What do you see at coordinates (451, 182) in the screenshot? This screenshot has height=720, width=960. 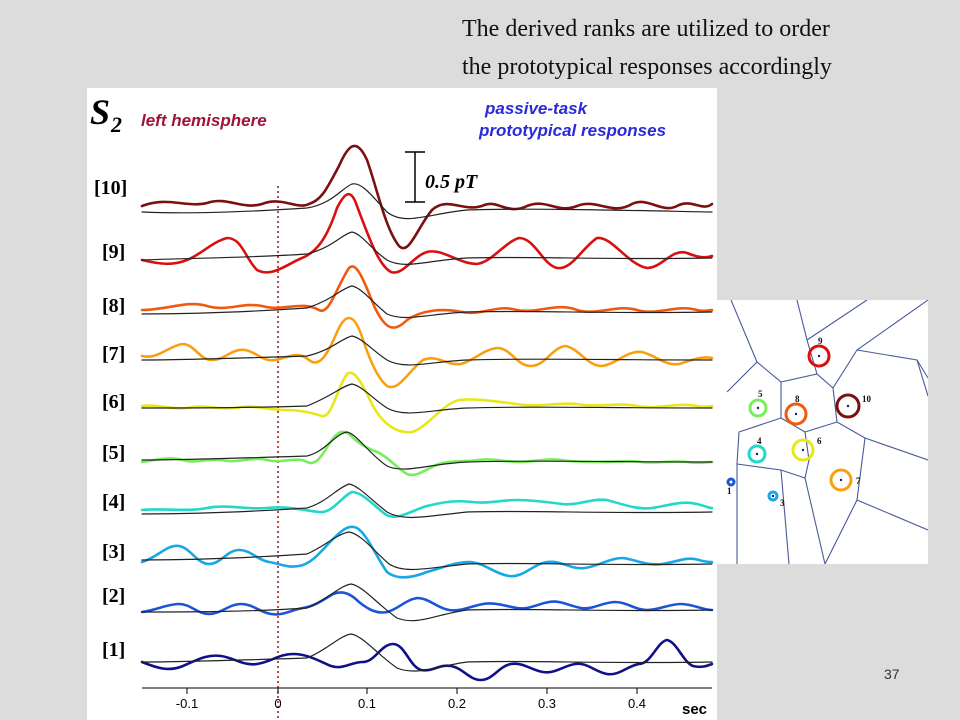 I see `scale-bar-label: 0.5 pT` at bounding box center [451, 182].